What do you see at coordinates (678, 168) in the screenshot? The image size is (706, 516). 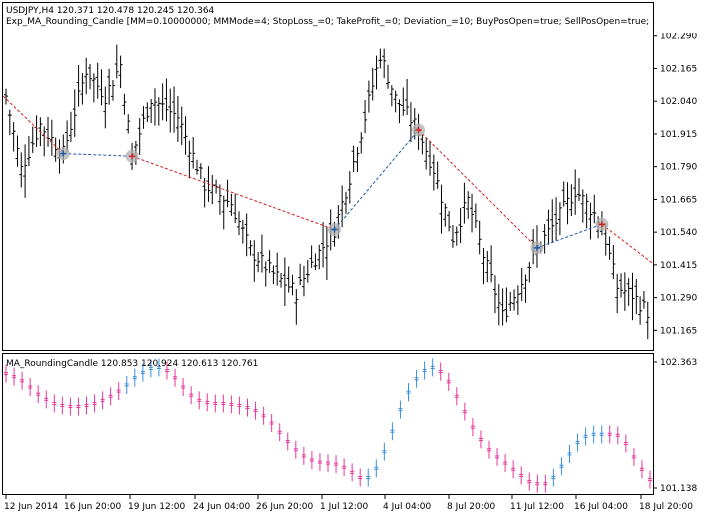 I see `price-tick-label: 101.790` at bounding box center [678, 168].